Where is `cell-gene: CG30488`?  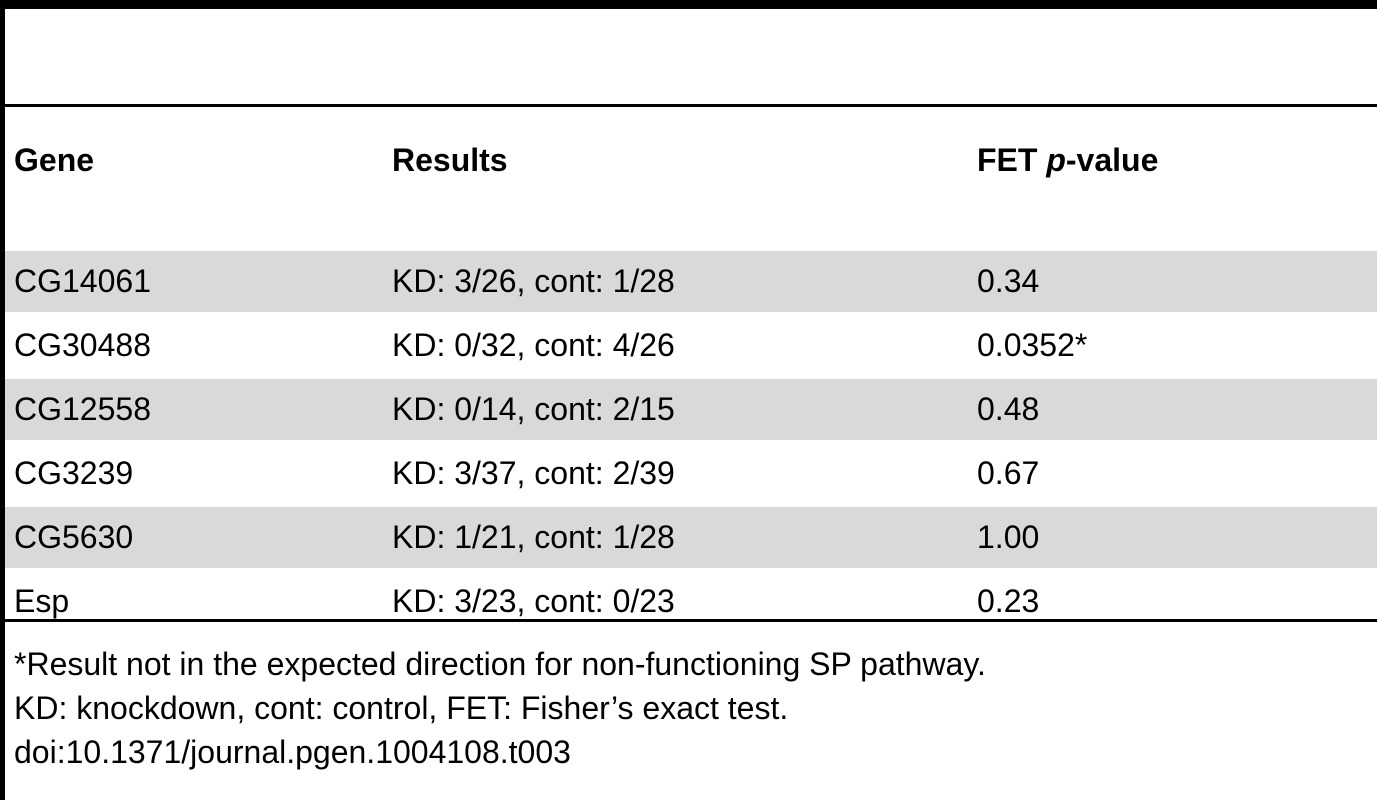 cell-gene: CG30488 is located at coordinates (82, 345).